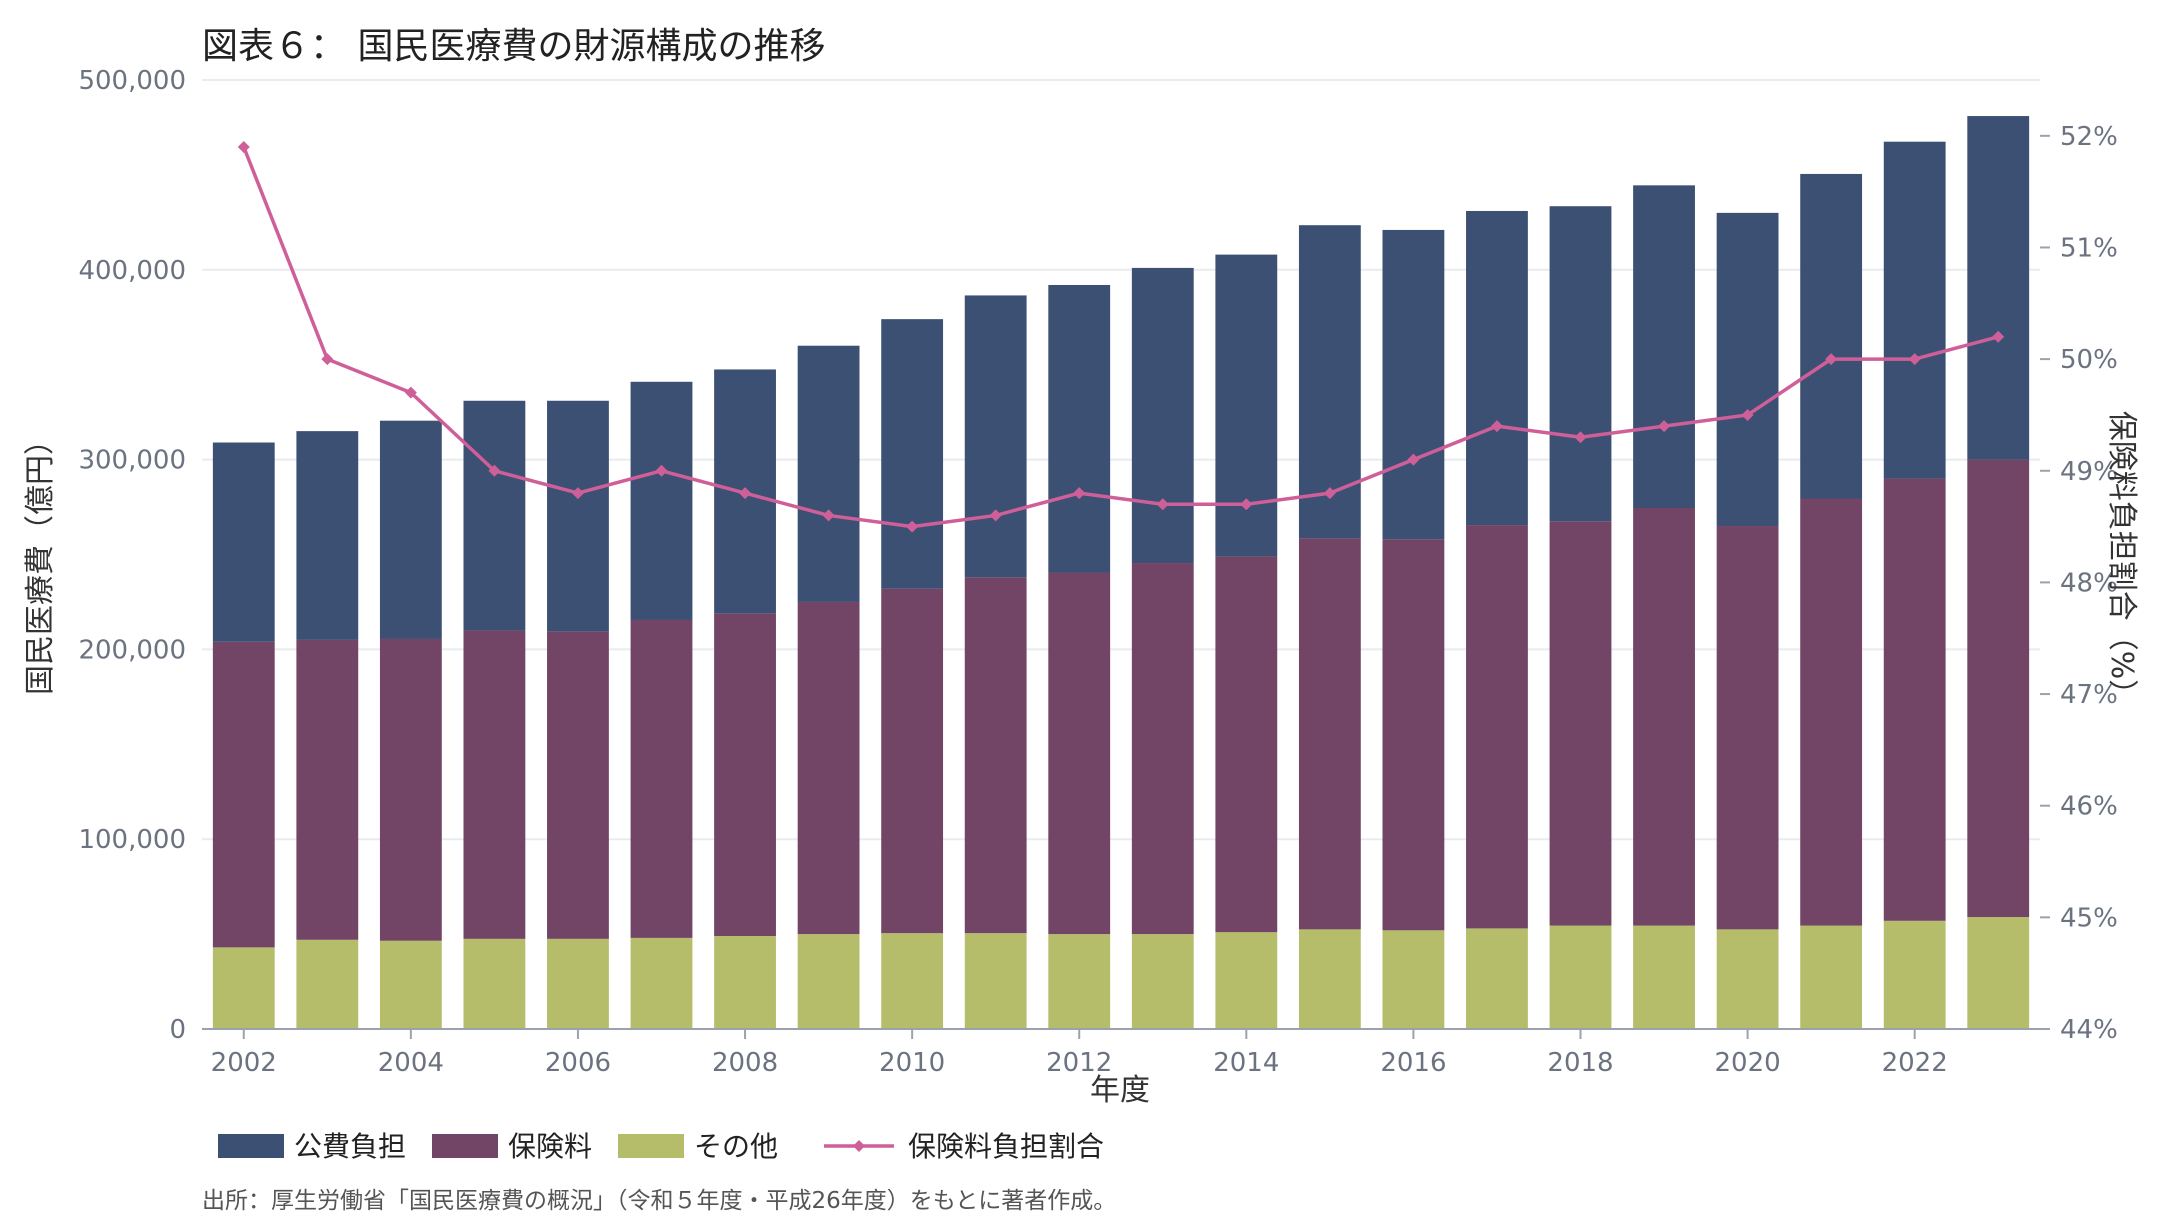 The width and height of the screenshot is (2160, 1232). Describe the element at coordinates (177, 1030) in the screenshot. I see `y-tick-label: 0` at that location.